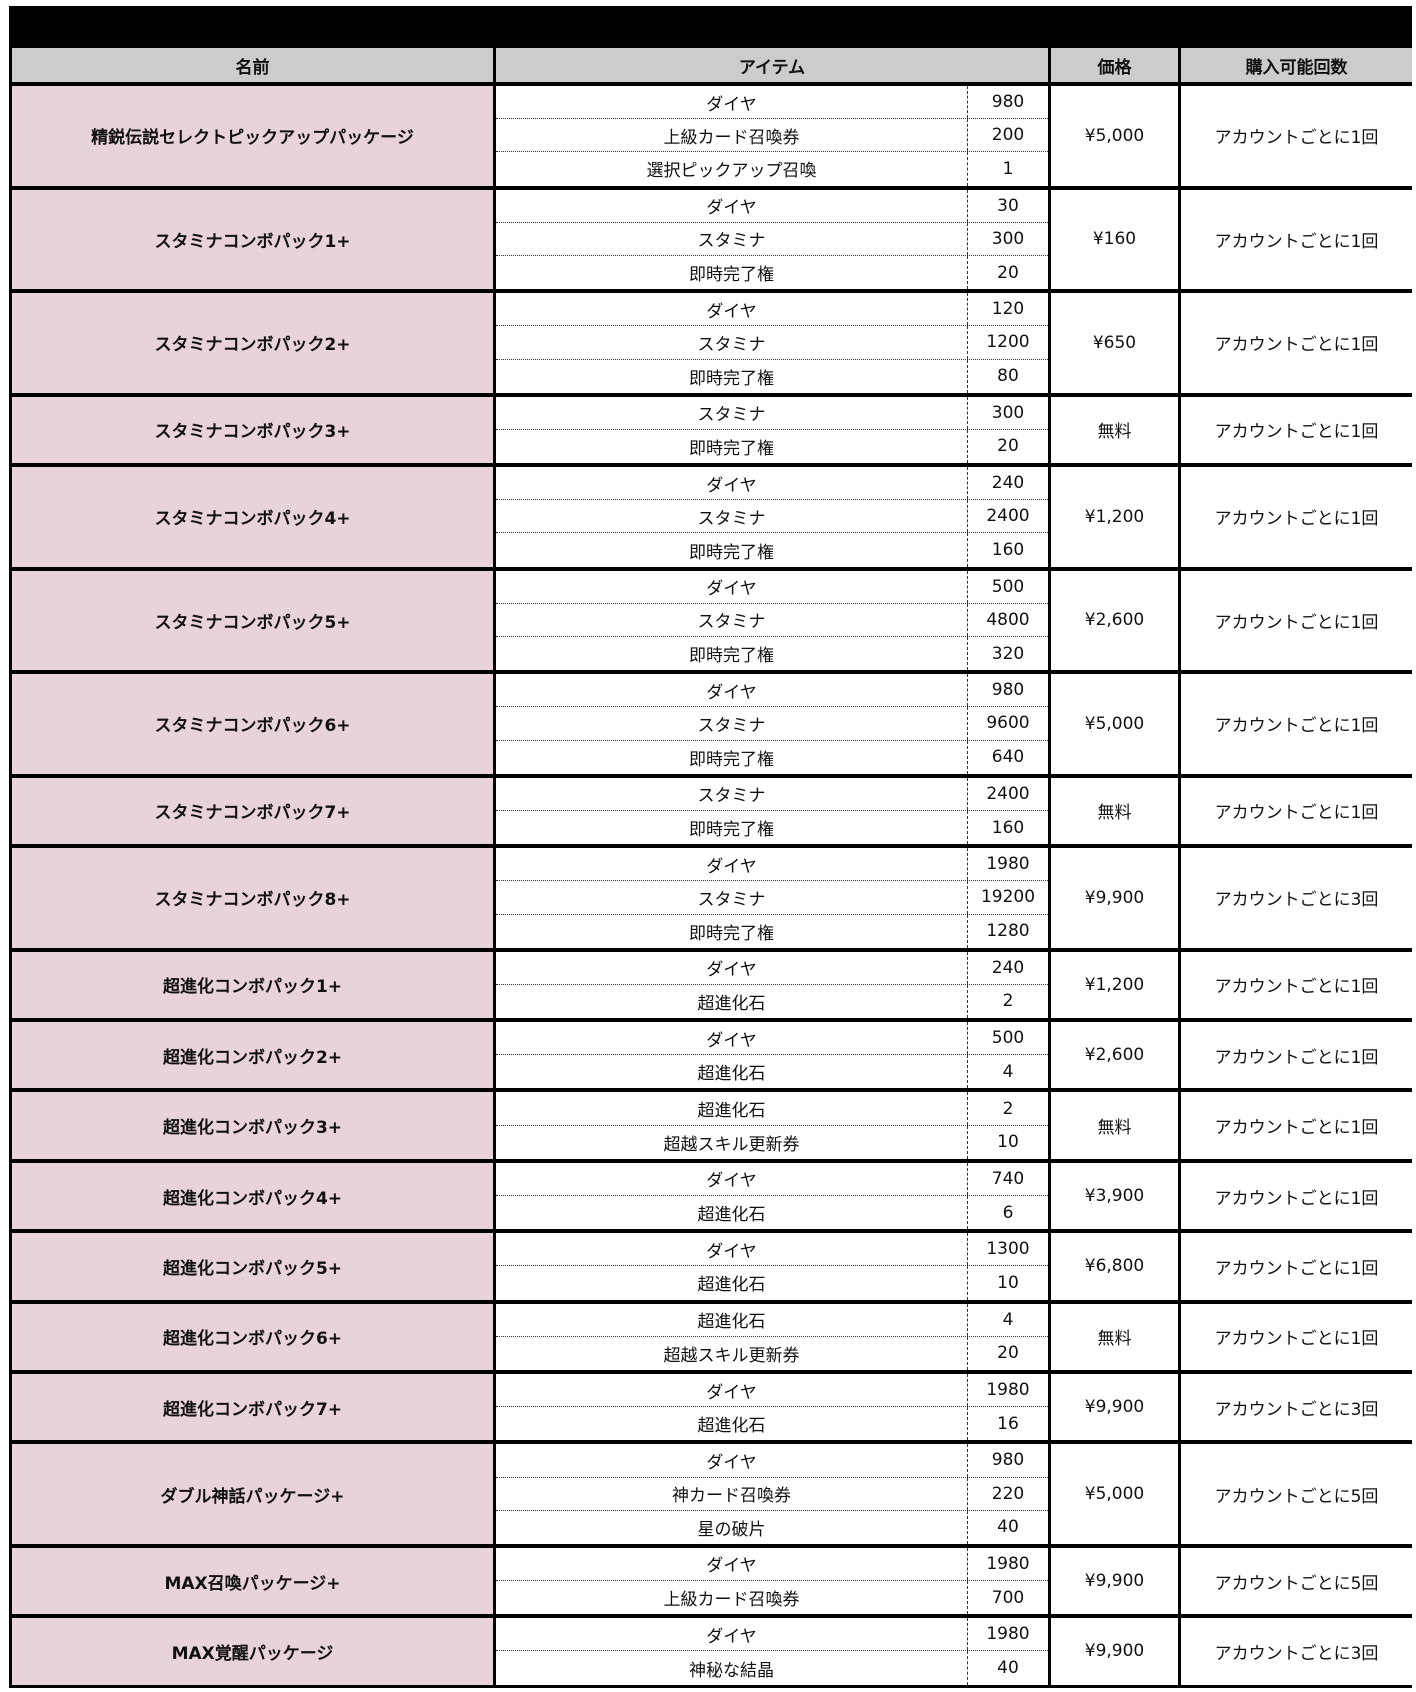 The height and width of the screenshot is (1692, 1416). Describe the element at coordinates (1007, 309) in the screenshot. I see `item-quantity: 120` at that location.